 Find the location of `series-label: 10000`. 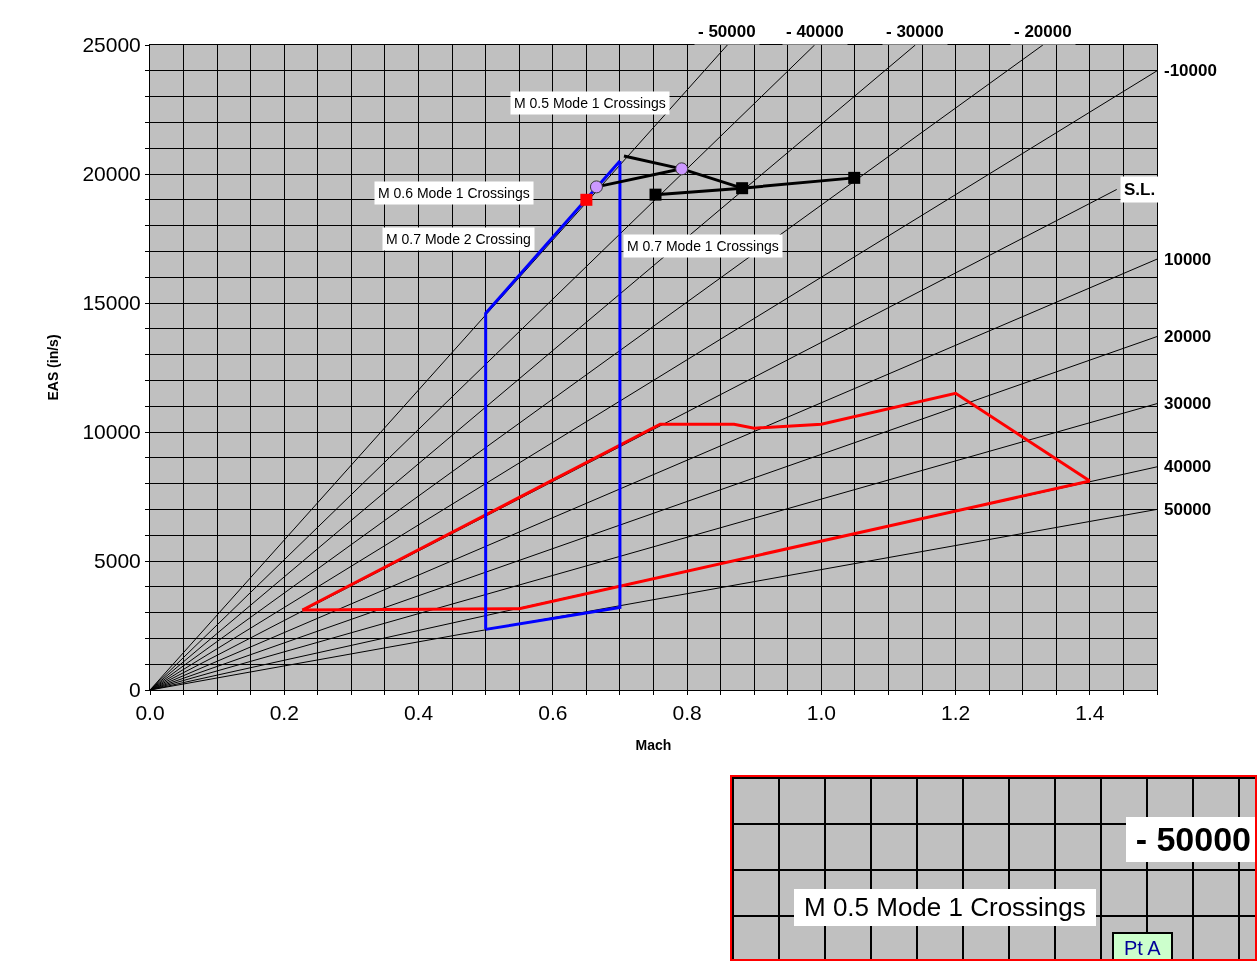

series-label: 10000 is located at coordinates (1188, 259).